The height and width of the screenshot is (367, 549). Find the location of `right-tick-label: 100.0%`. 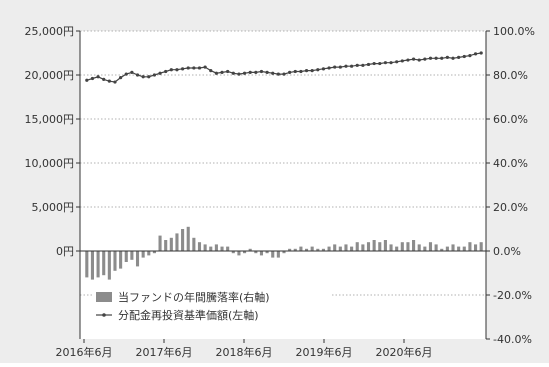

right-tick-label: 100.0% is located at coordinates (514, 31).